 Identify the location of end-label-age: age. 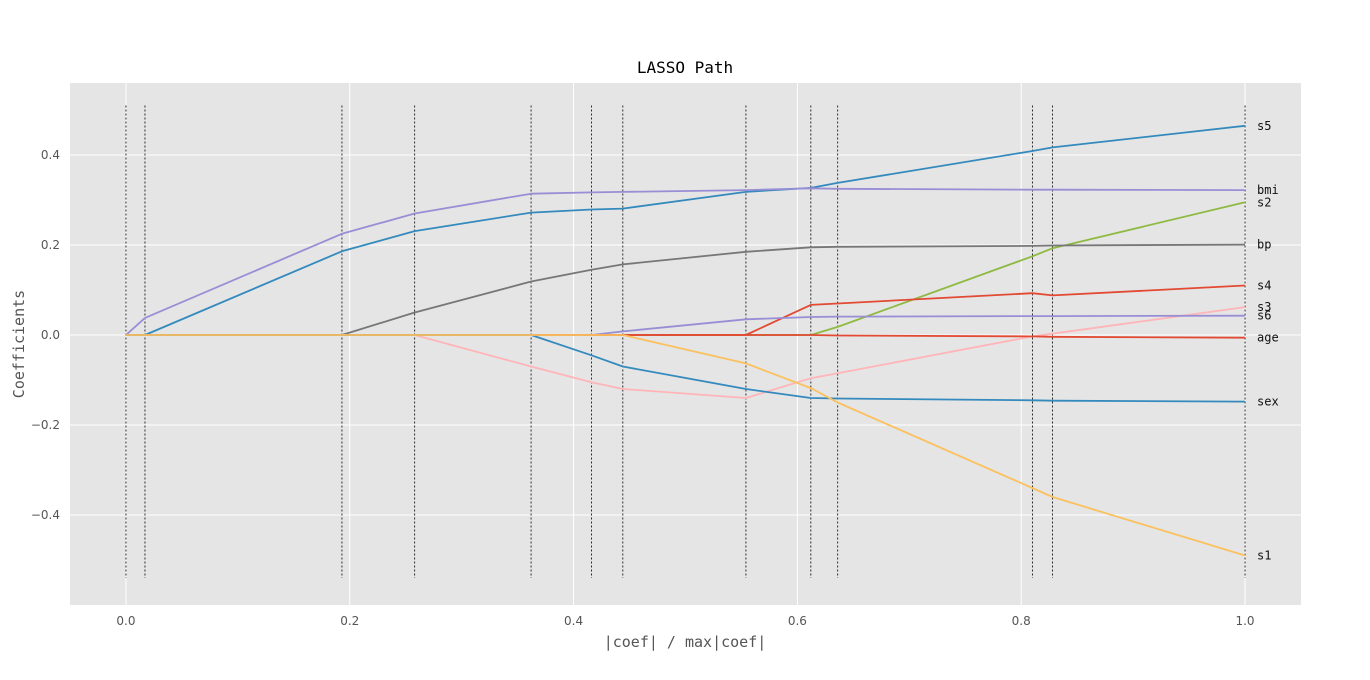
(1268, 338).